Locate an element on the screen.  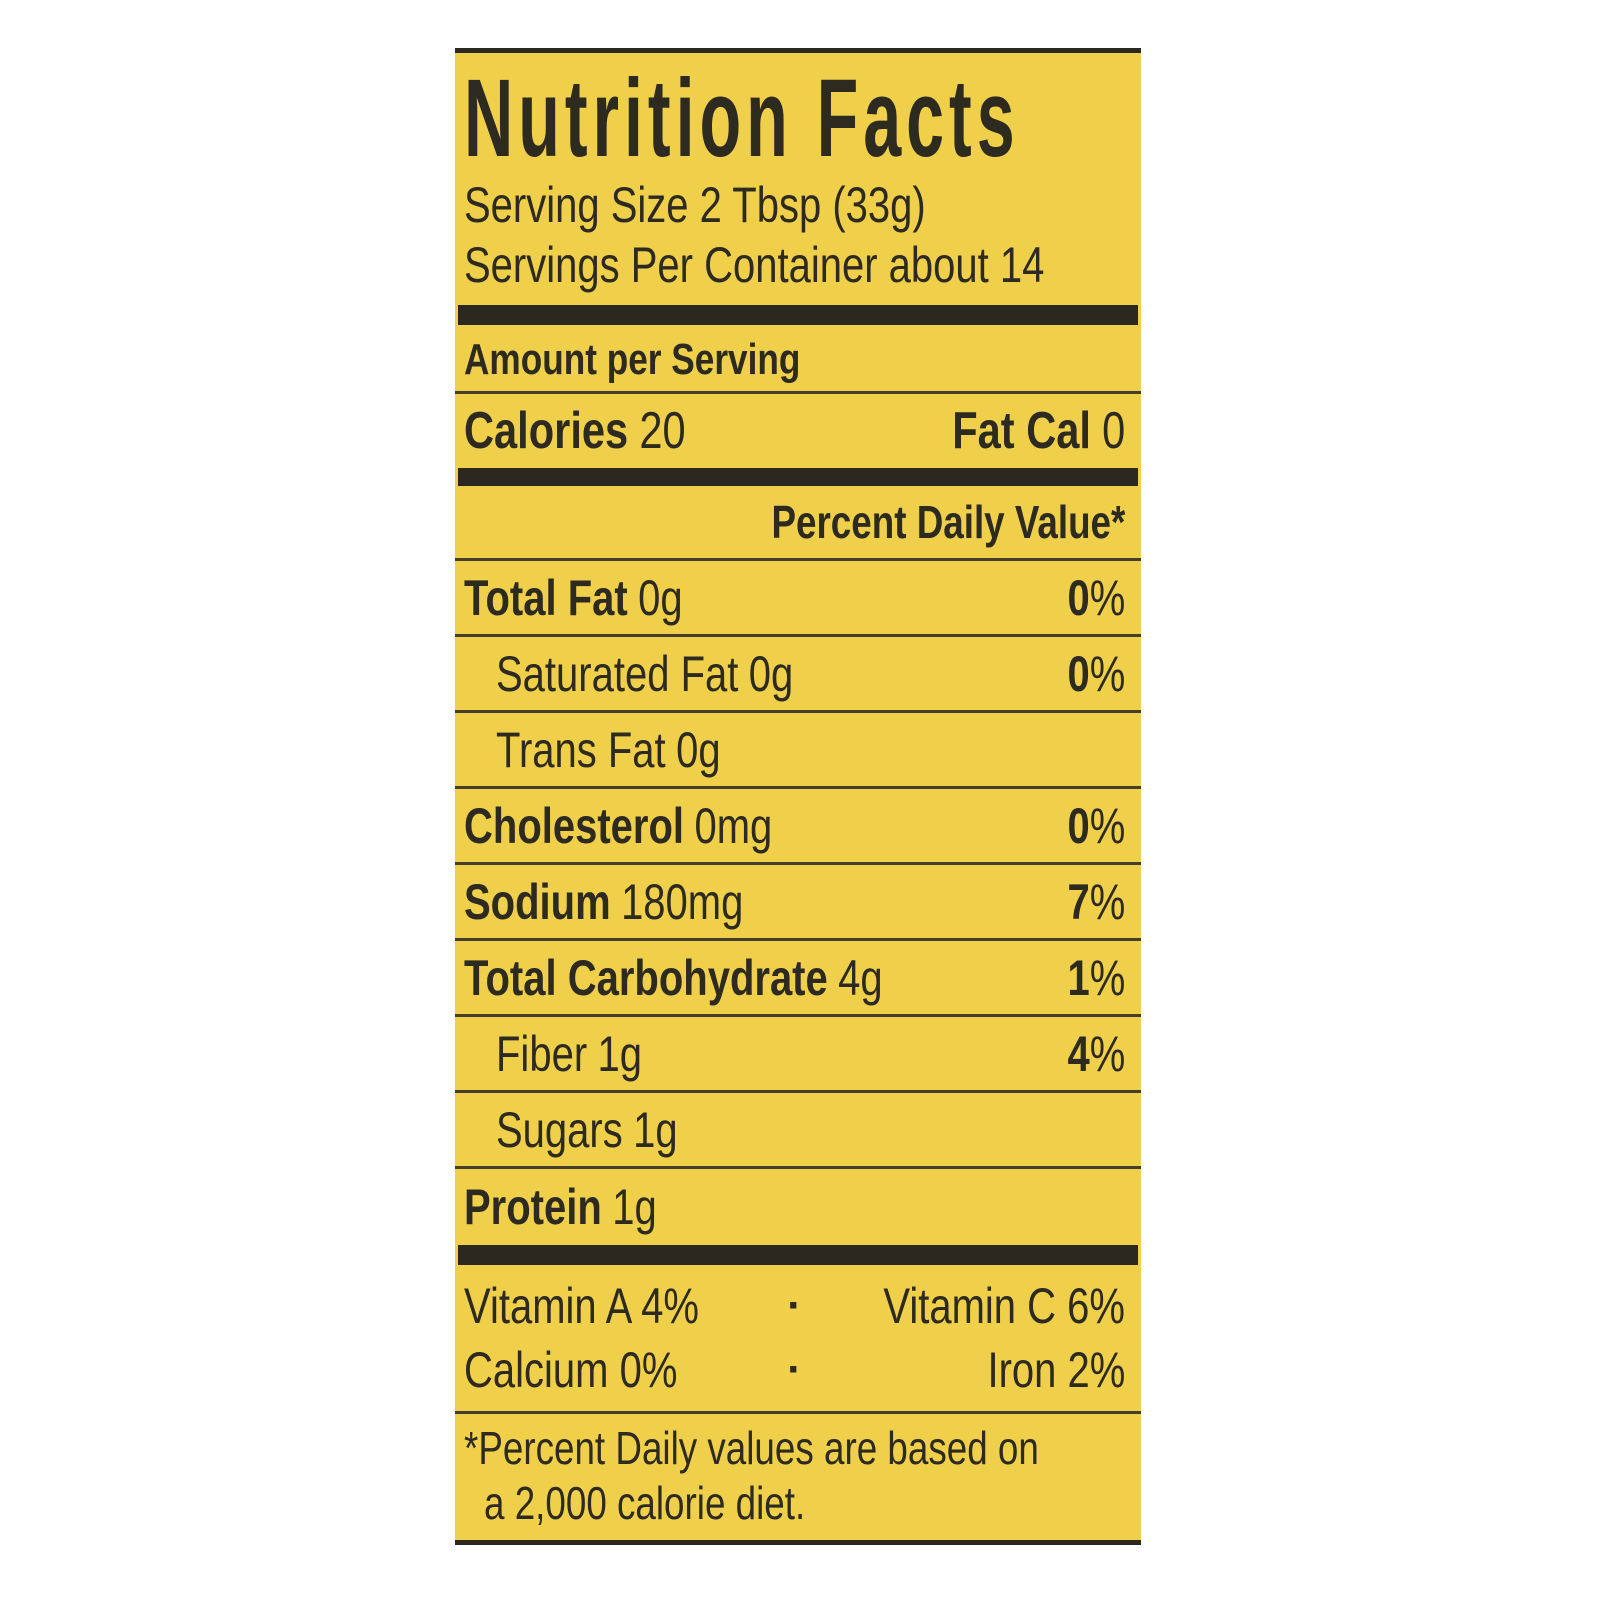
thin-rule is located at coordinates (798, 1412).